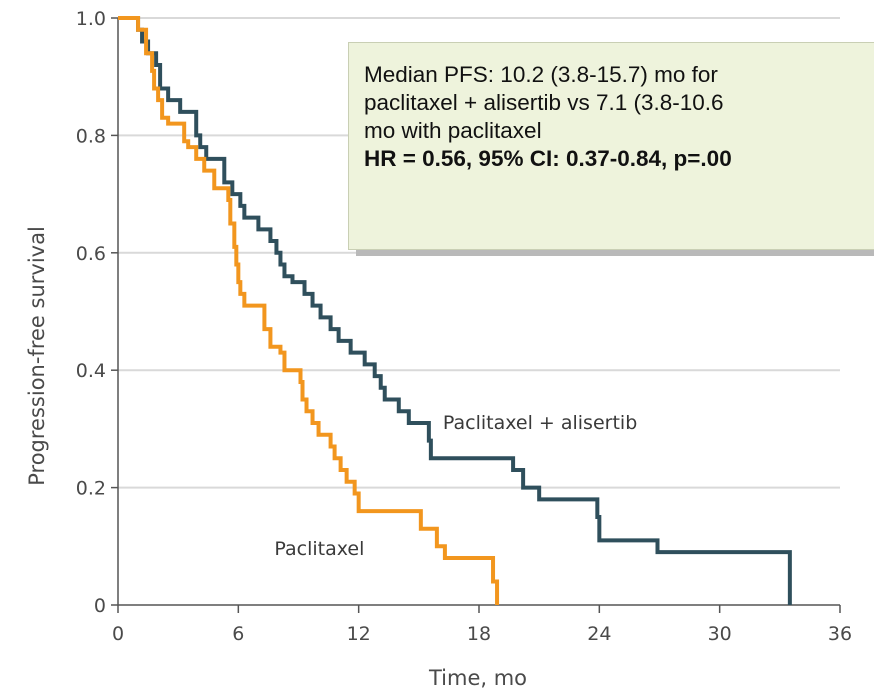 This screenshot has width=874, height=696. I want to click on annotation-line-2: paclitaxel + alisertib vs 7.1 (3.8-10.6, so click(544, 102).